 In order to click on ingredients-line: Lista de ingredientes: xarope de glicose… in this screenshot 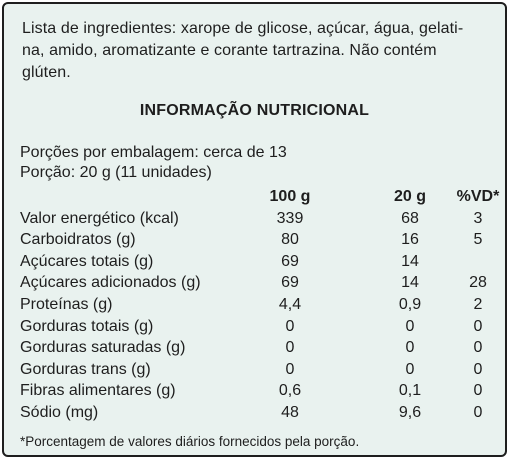, I will do `click(243, 28)`.